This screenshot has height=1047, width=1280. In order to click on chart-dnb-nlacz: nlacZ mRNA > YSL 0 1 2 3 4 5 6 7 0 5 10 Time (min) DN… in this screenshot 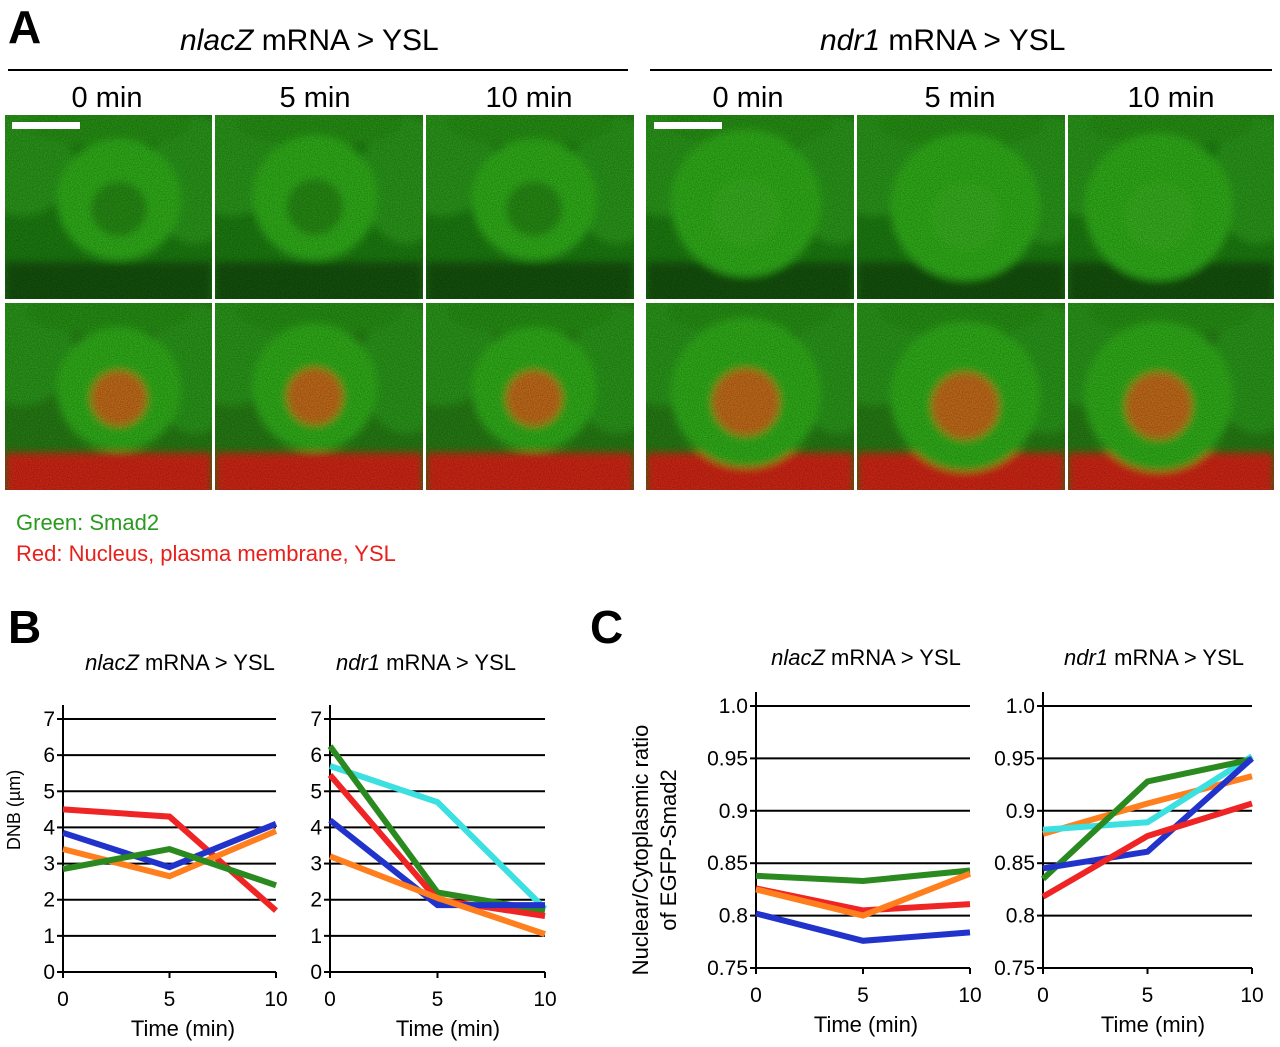, I will do `click(146, 845)`.